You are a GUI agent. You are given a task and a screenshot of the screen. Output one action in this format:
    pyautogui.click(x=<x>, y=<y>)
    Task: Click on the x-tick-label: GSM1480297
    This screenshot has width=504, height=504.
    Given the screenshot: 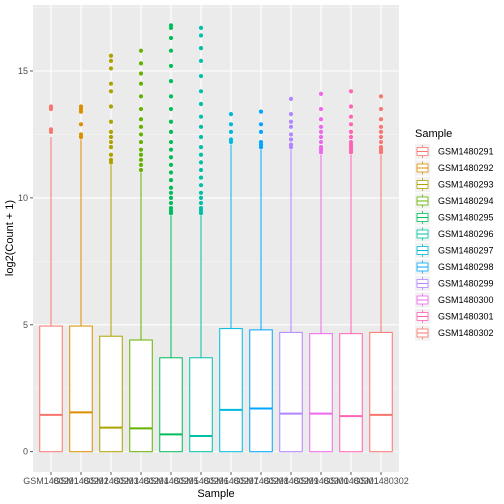 What is the action you would take?
    pyautogui.click(x=231, y=481)
    